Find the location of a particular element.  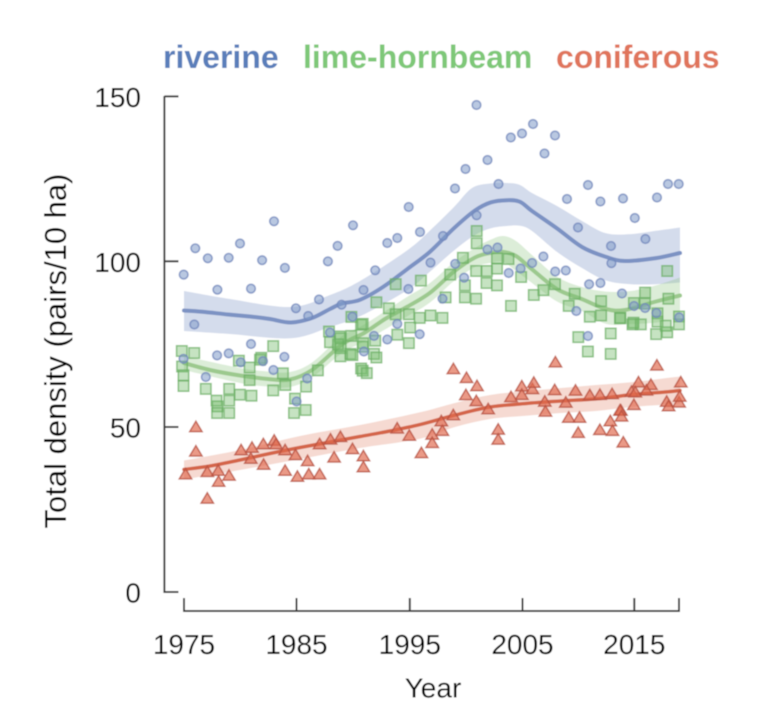

svg-text: 100 is located at coordinates (117, 262).